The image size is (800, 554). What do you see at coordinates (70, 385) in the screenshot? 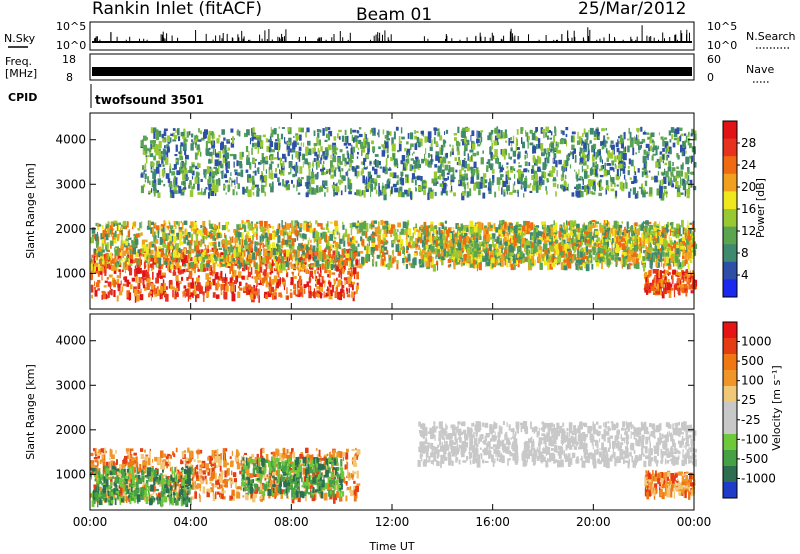
I see `velocity-ytick-label: 3000` at bounding box center [70, 385].